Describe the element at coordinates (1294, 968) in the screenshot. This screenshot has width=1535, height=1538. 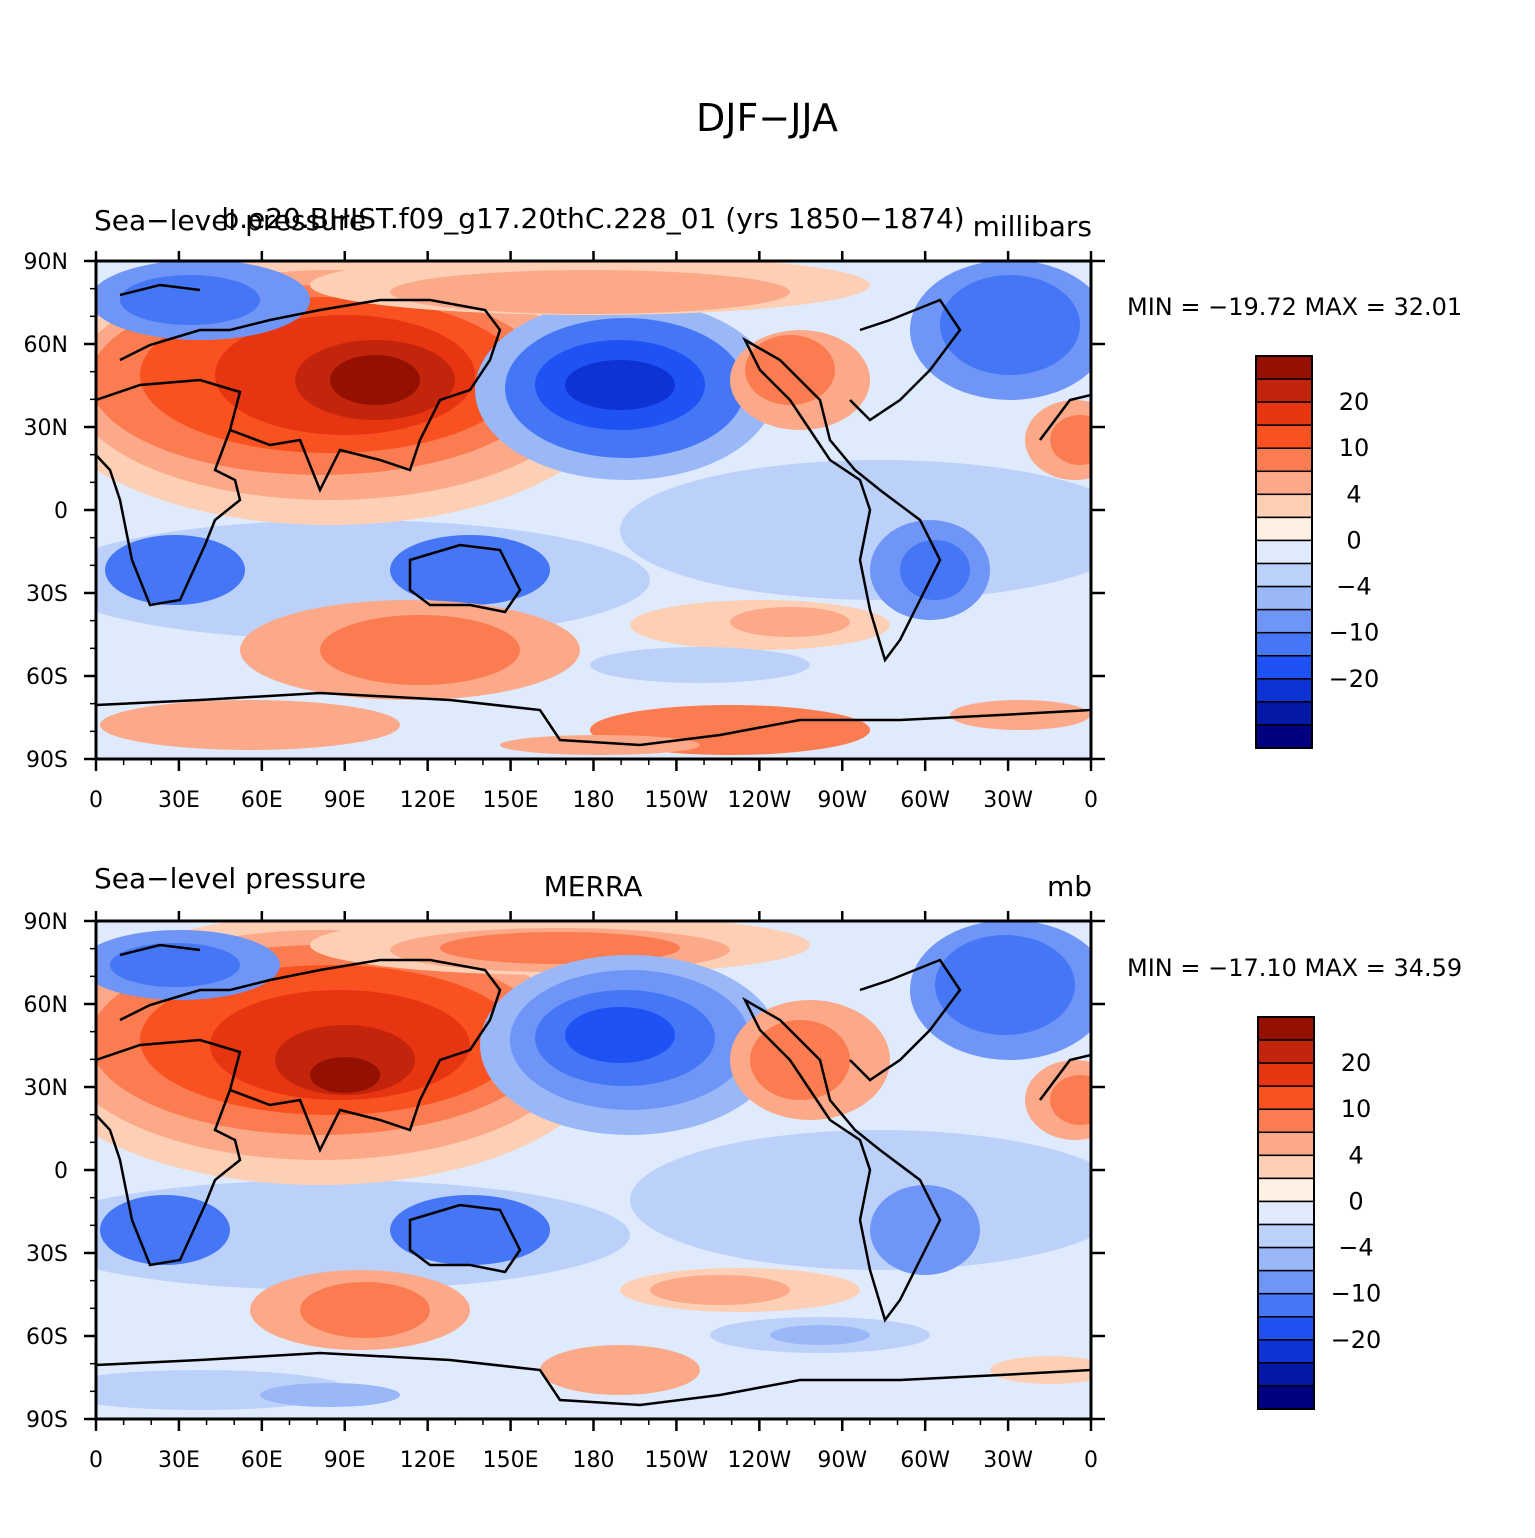
I see `minmax-label: MIN = −17.10 MAX = 34.59` at that location.